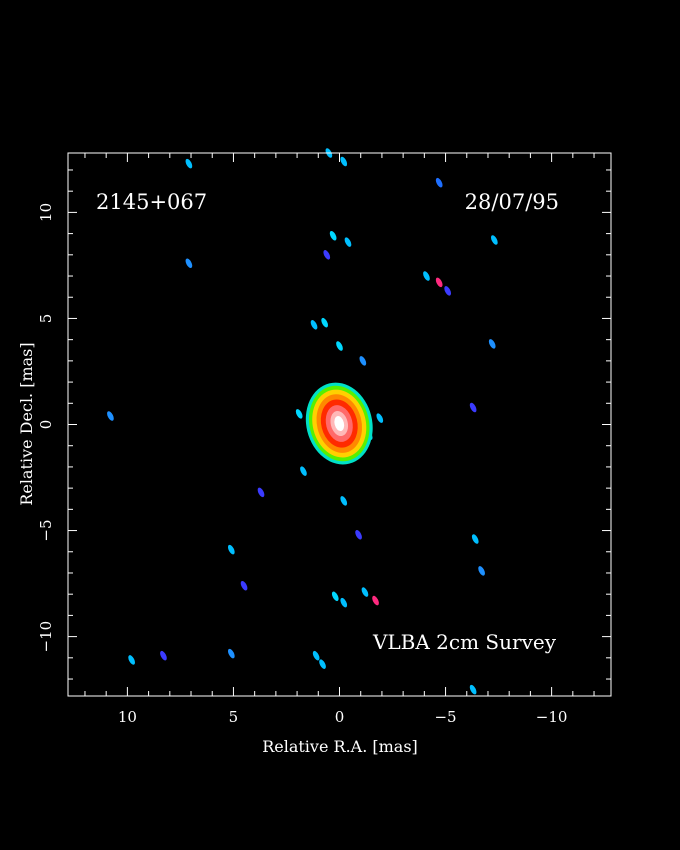  What do you see at coordinates (445, 717) in the screenshot?
I see `x-tick-label: −5` at bounding box center [445, 717].